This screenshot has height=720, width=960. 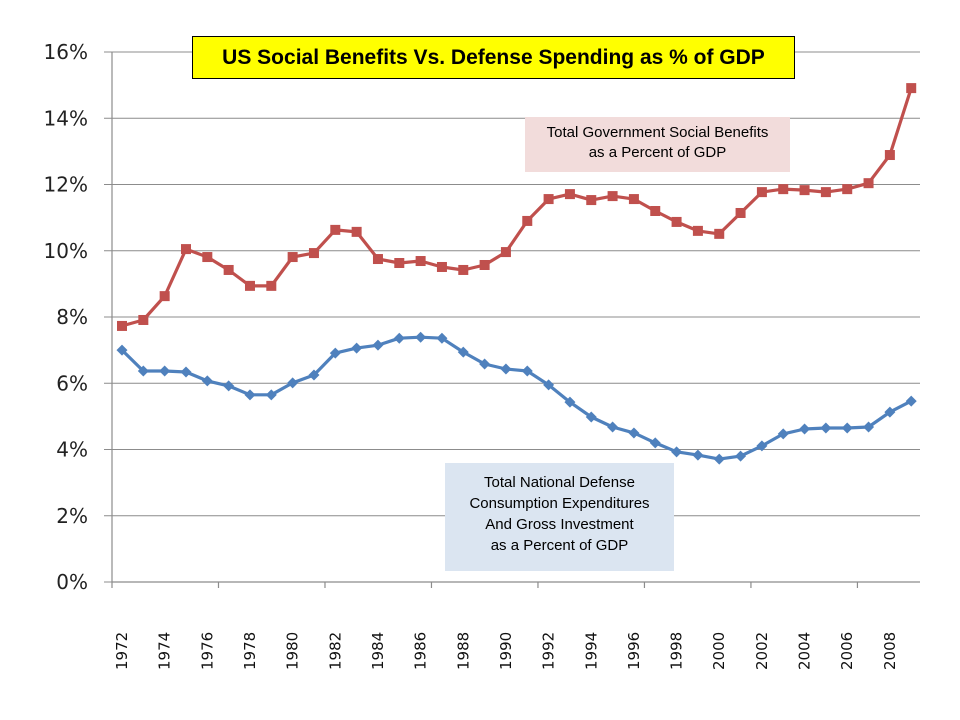 What do you see at coordinates (66, 185) in the screenshot?
I see `y-tick-label: 12%` at bounding box center [66, 185].